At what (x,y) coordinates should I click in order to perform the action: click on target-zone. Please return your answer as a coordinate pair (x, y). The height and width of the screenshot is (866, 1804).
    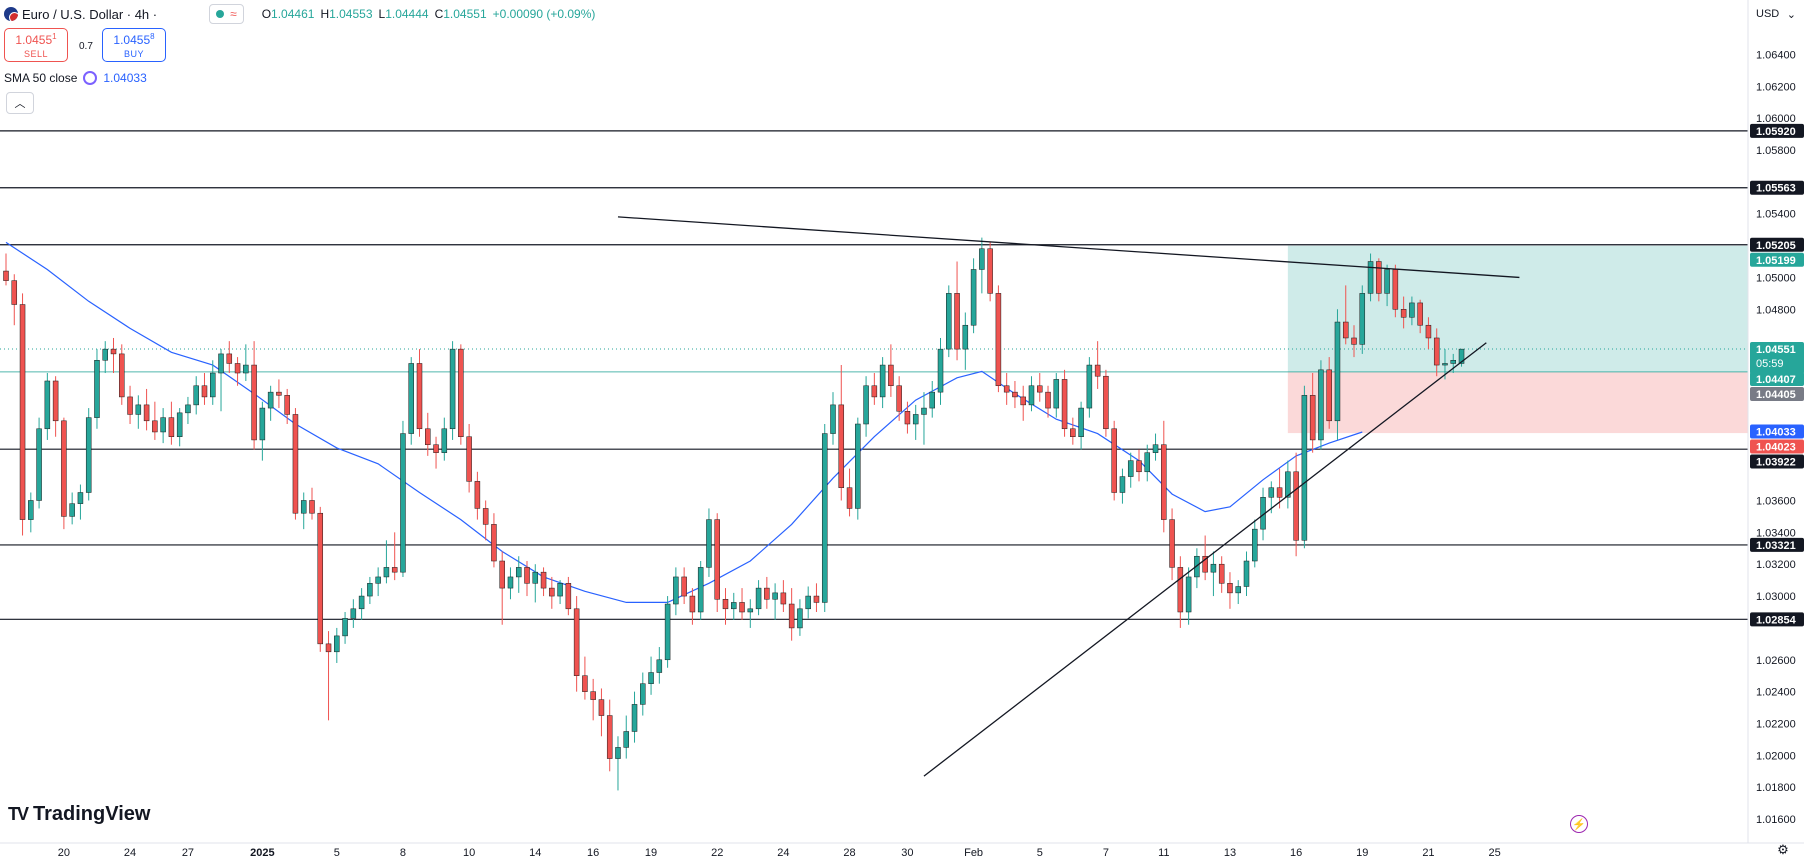
    Looking at the image, I should click on (1517, 308).